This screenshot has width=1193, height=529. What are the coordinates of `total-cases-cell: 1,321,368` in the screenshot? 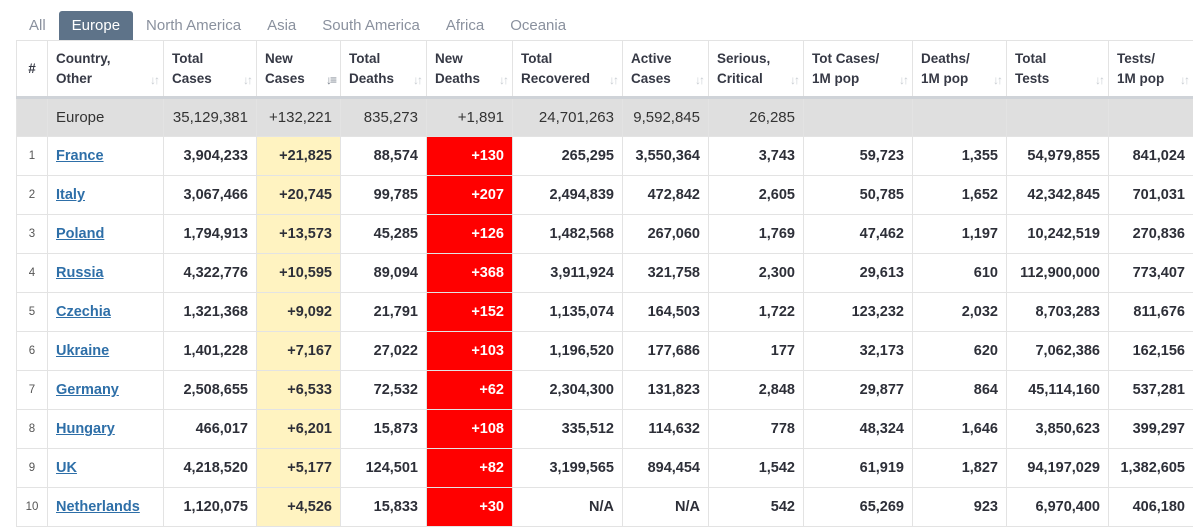 It's located at (210, 312).